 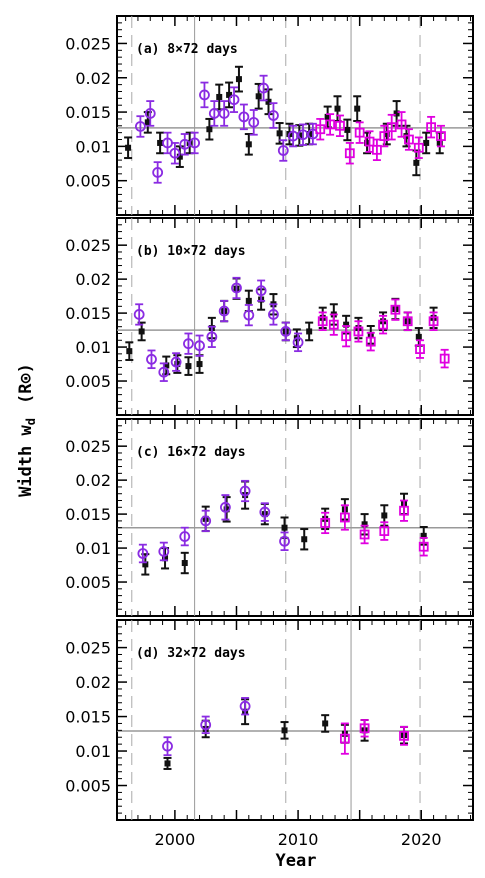 I want to click on panel-label: (c) 16×72 days, so click(x=191, y=452).